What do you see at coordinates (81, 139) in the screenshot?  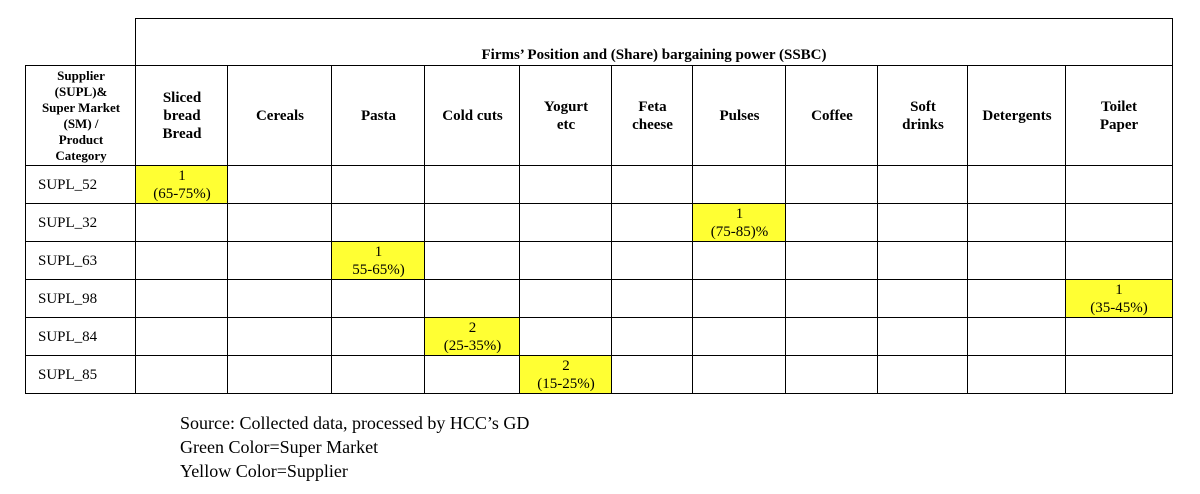 I see `header-line: Product` at bounding box center [81, 139].